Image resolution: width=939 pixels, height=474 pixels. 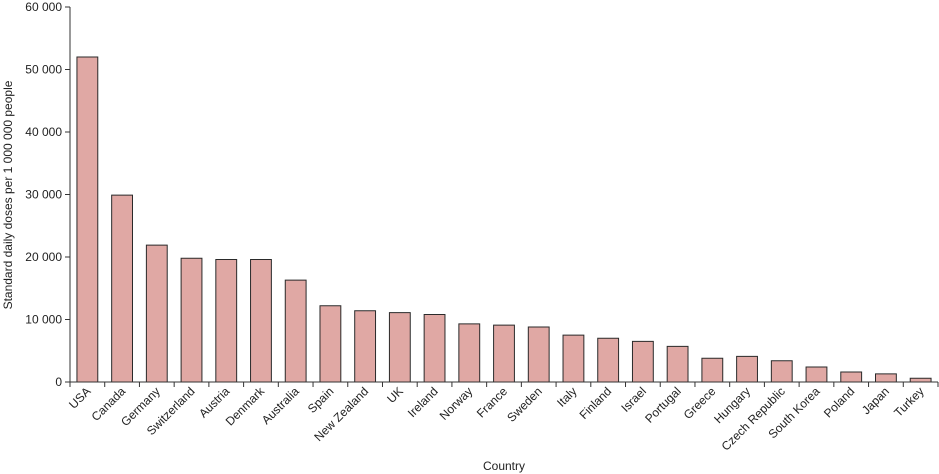 I want to click on y-tick-label: 0, so click(x=58, y=382).